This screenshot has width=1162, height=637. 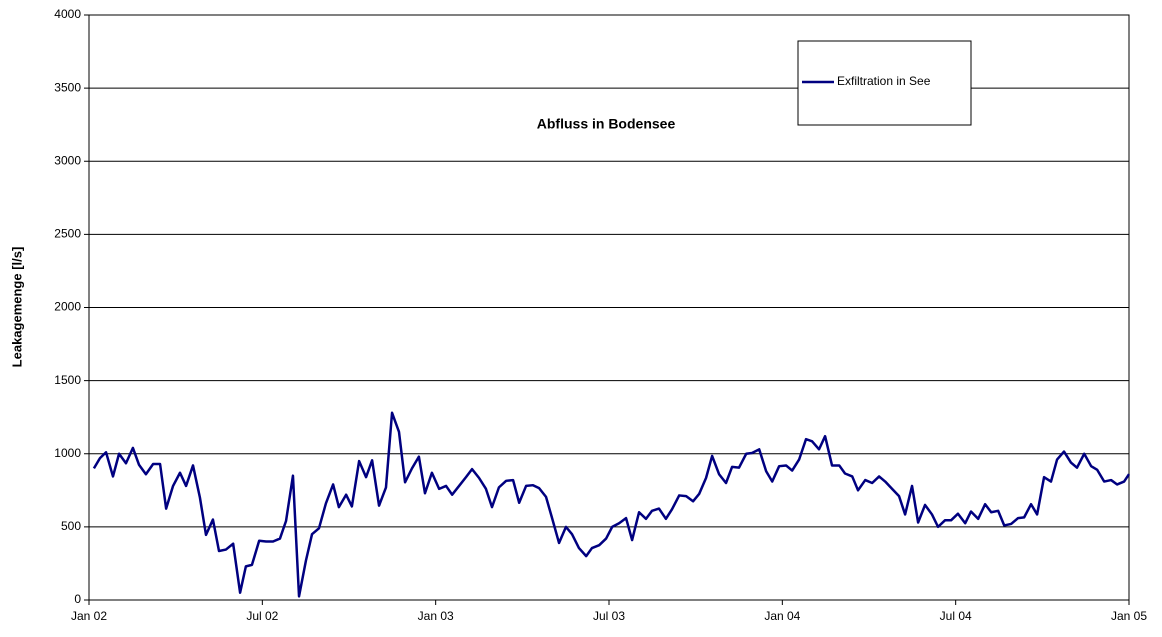 What do you see at coordinates (436, 616) in the screenshot?
I see `x-tick-label: Jan 03` at bounding box center [436, 616].